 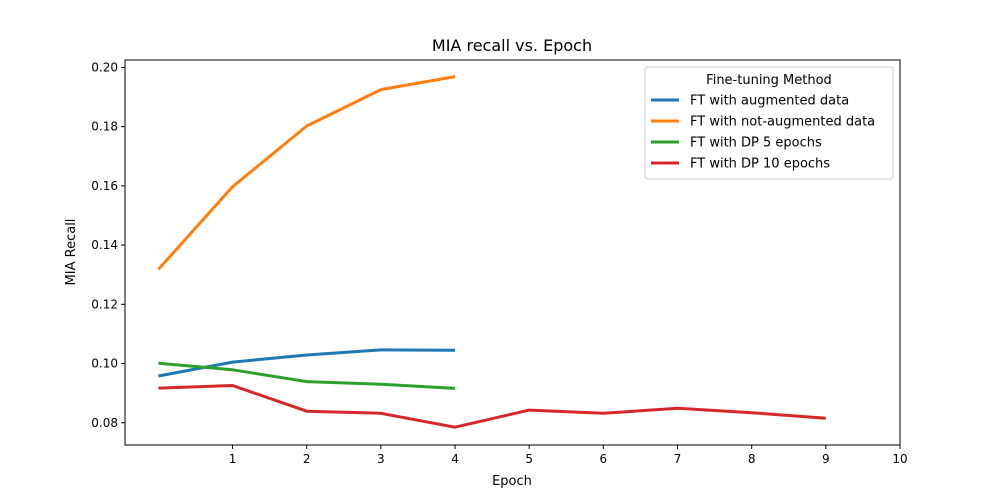 I want to click on chart-title: MIA recall vs. Epoch, so click(x=512, y=45).